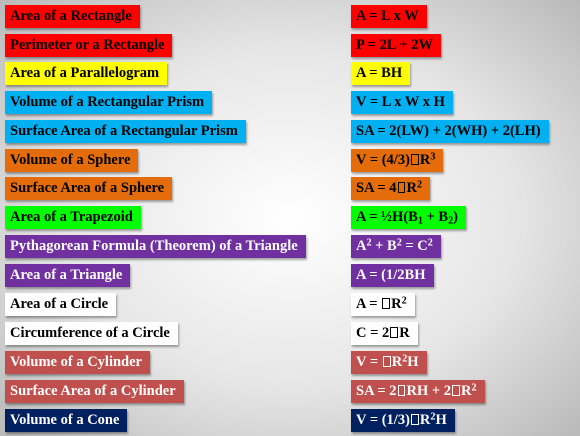 This screenshot has width=580, height=436. I want to click on label-area-parallelogram: Area of a Parallelogram, so click(86, 73).